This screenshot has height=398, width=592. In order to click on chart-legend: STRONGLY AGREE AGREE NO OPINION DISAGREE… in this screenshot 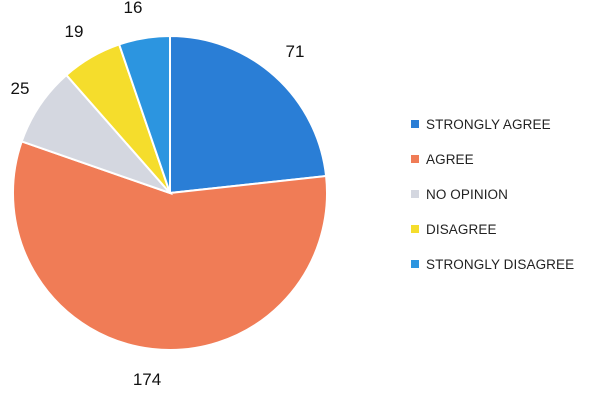, I will do `click(501, 202)`.